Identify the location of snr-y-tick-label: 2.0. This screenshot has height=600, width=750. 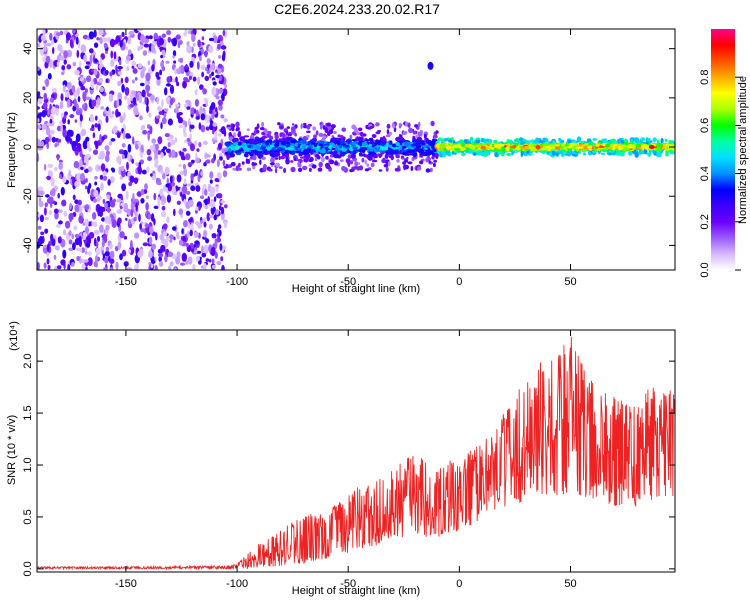
(28, 361).